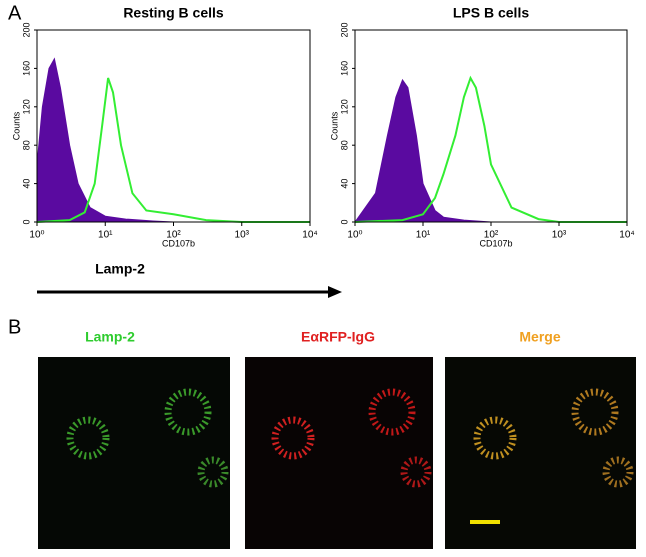  What do you see at coordinates (120, 269) in the screenshot?
I see `arrow-label: Lamp-2` at bounding box center [120, 269].